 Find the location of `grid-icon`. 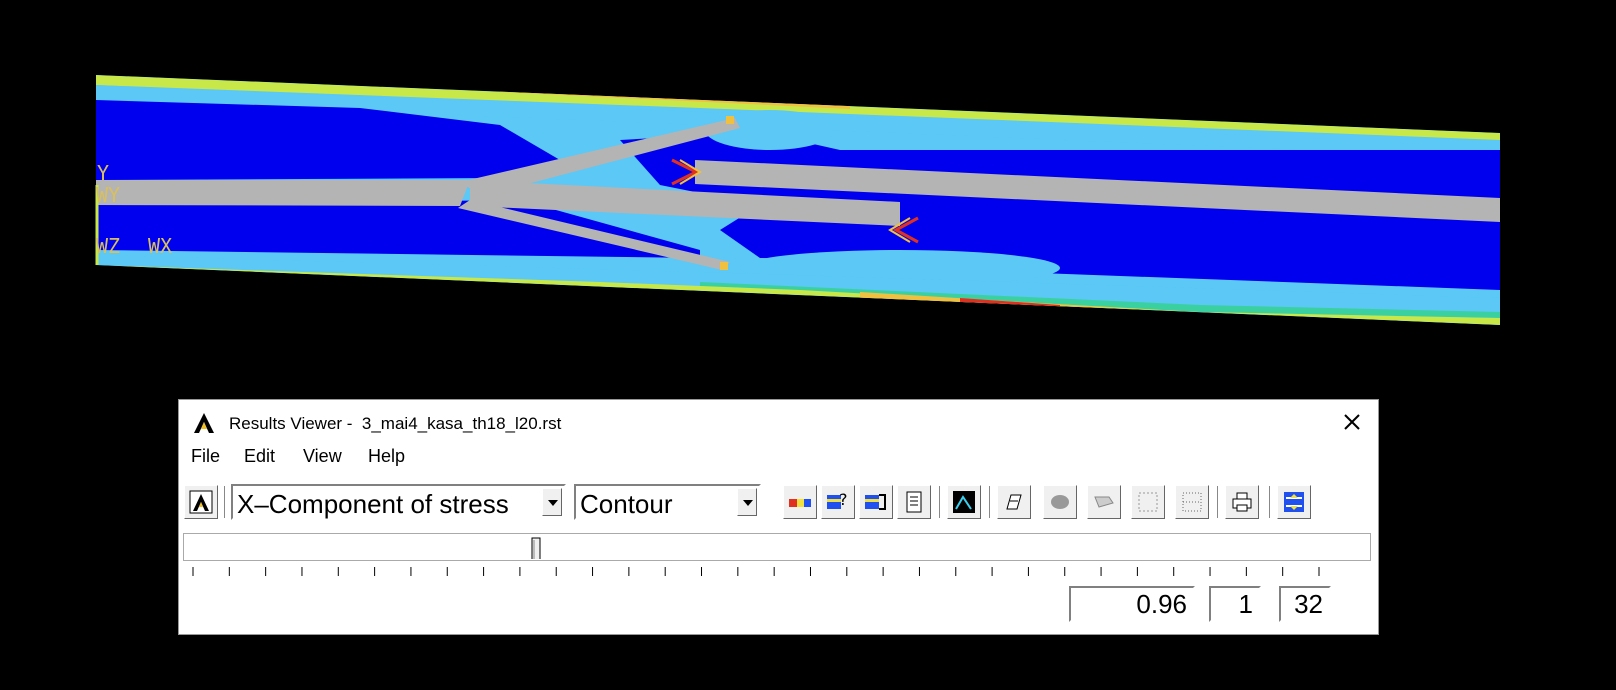

grid-icon is located at coordinates (1148, 502).